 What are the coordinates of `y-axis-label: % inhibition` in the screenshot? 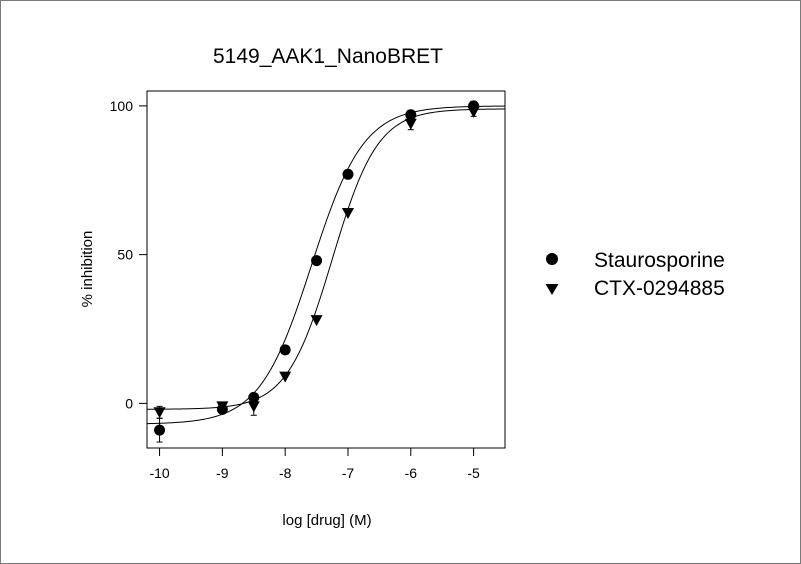 It's located at (87, 269).